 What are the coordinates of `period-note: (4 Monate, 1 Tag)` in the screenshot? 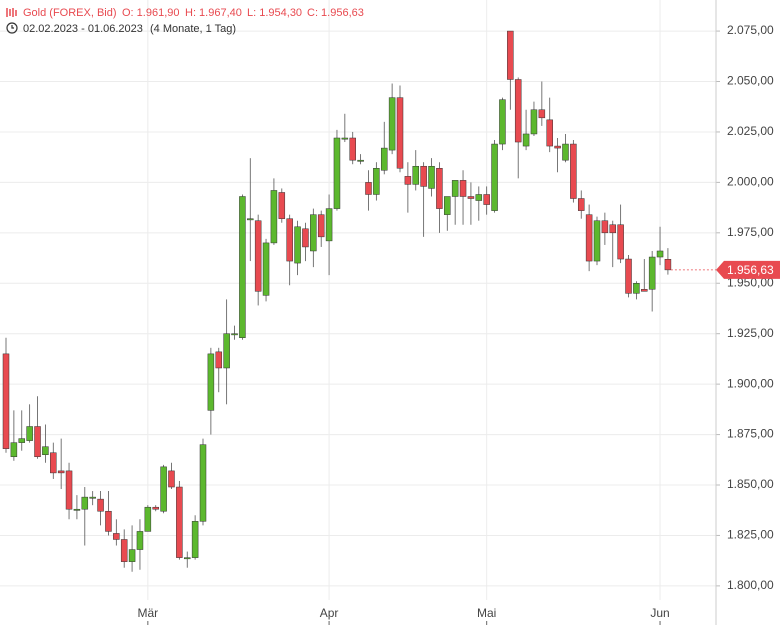 It's located at (193, 29).